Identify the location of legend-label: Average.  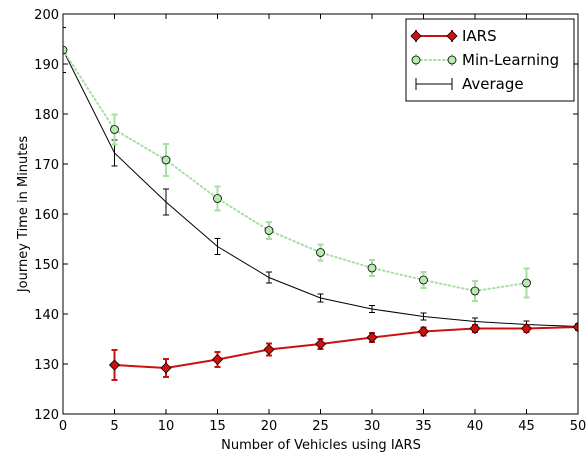
(493, 84).